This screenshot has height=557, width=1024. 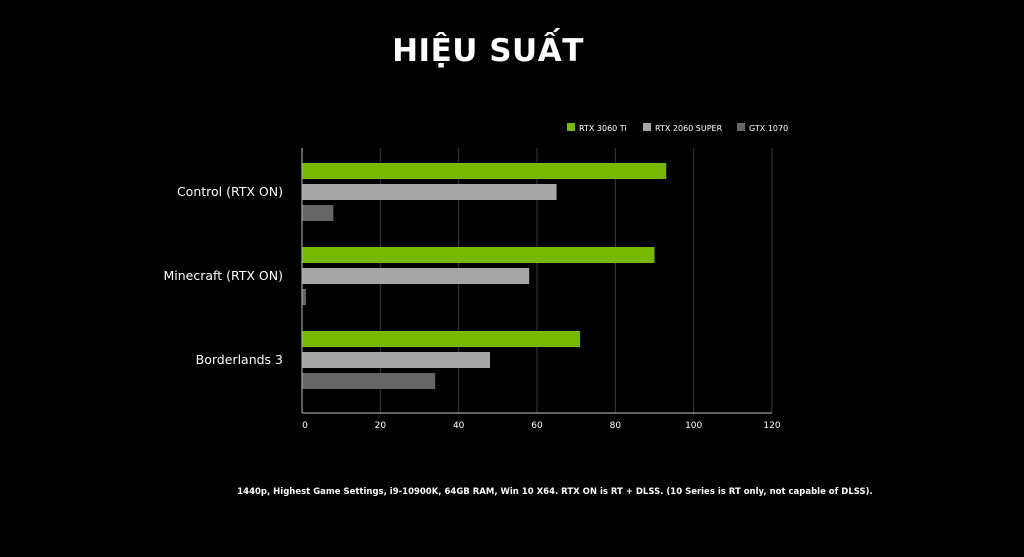 I want to click on category-label: Control (RTX ON), so click(x=230, y=191).